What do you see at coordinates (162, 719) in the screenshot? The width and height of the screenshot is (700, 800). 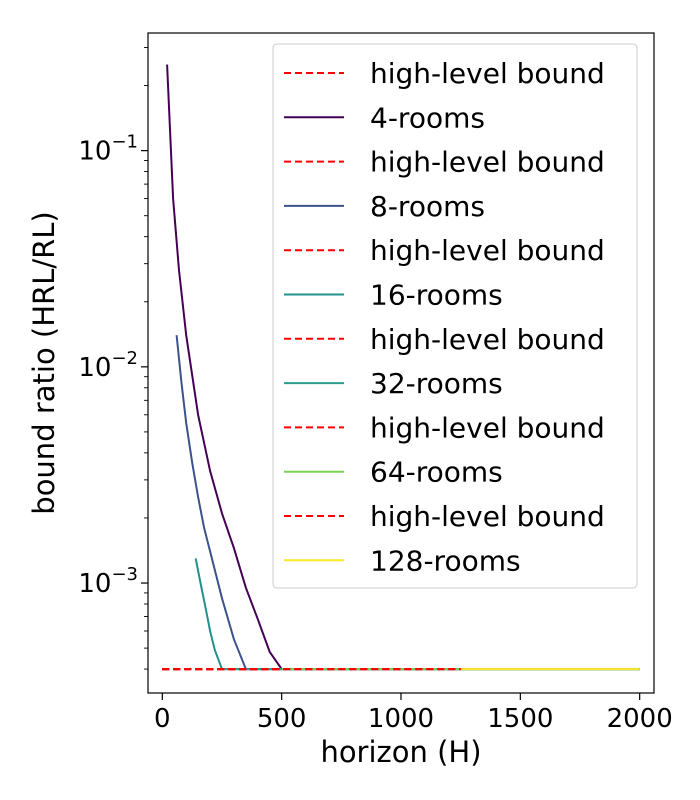 I see `x-tick-label: 0` at bounding box center [162, 719].